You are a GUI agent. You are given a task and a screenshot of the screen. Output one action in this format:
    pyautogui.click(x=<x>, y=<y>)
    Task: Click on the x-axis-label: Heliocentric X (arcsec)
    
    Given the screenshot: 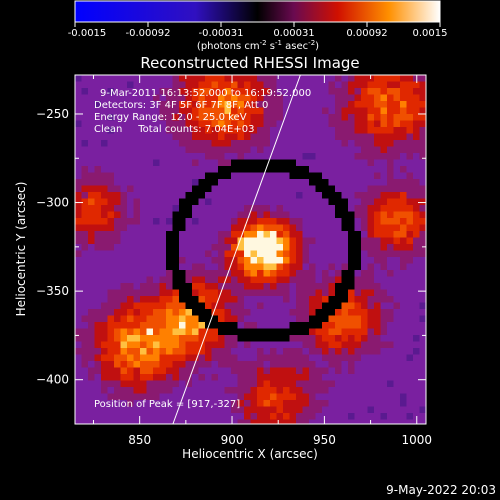 What is the action you would take?
    pyautogui.click(x=250, y=454)
    